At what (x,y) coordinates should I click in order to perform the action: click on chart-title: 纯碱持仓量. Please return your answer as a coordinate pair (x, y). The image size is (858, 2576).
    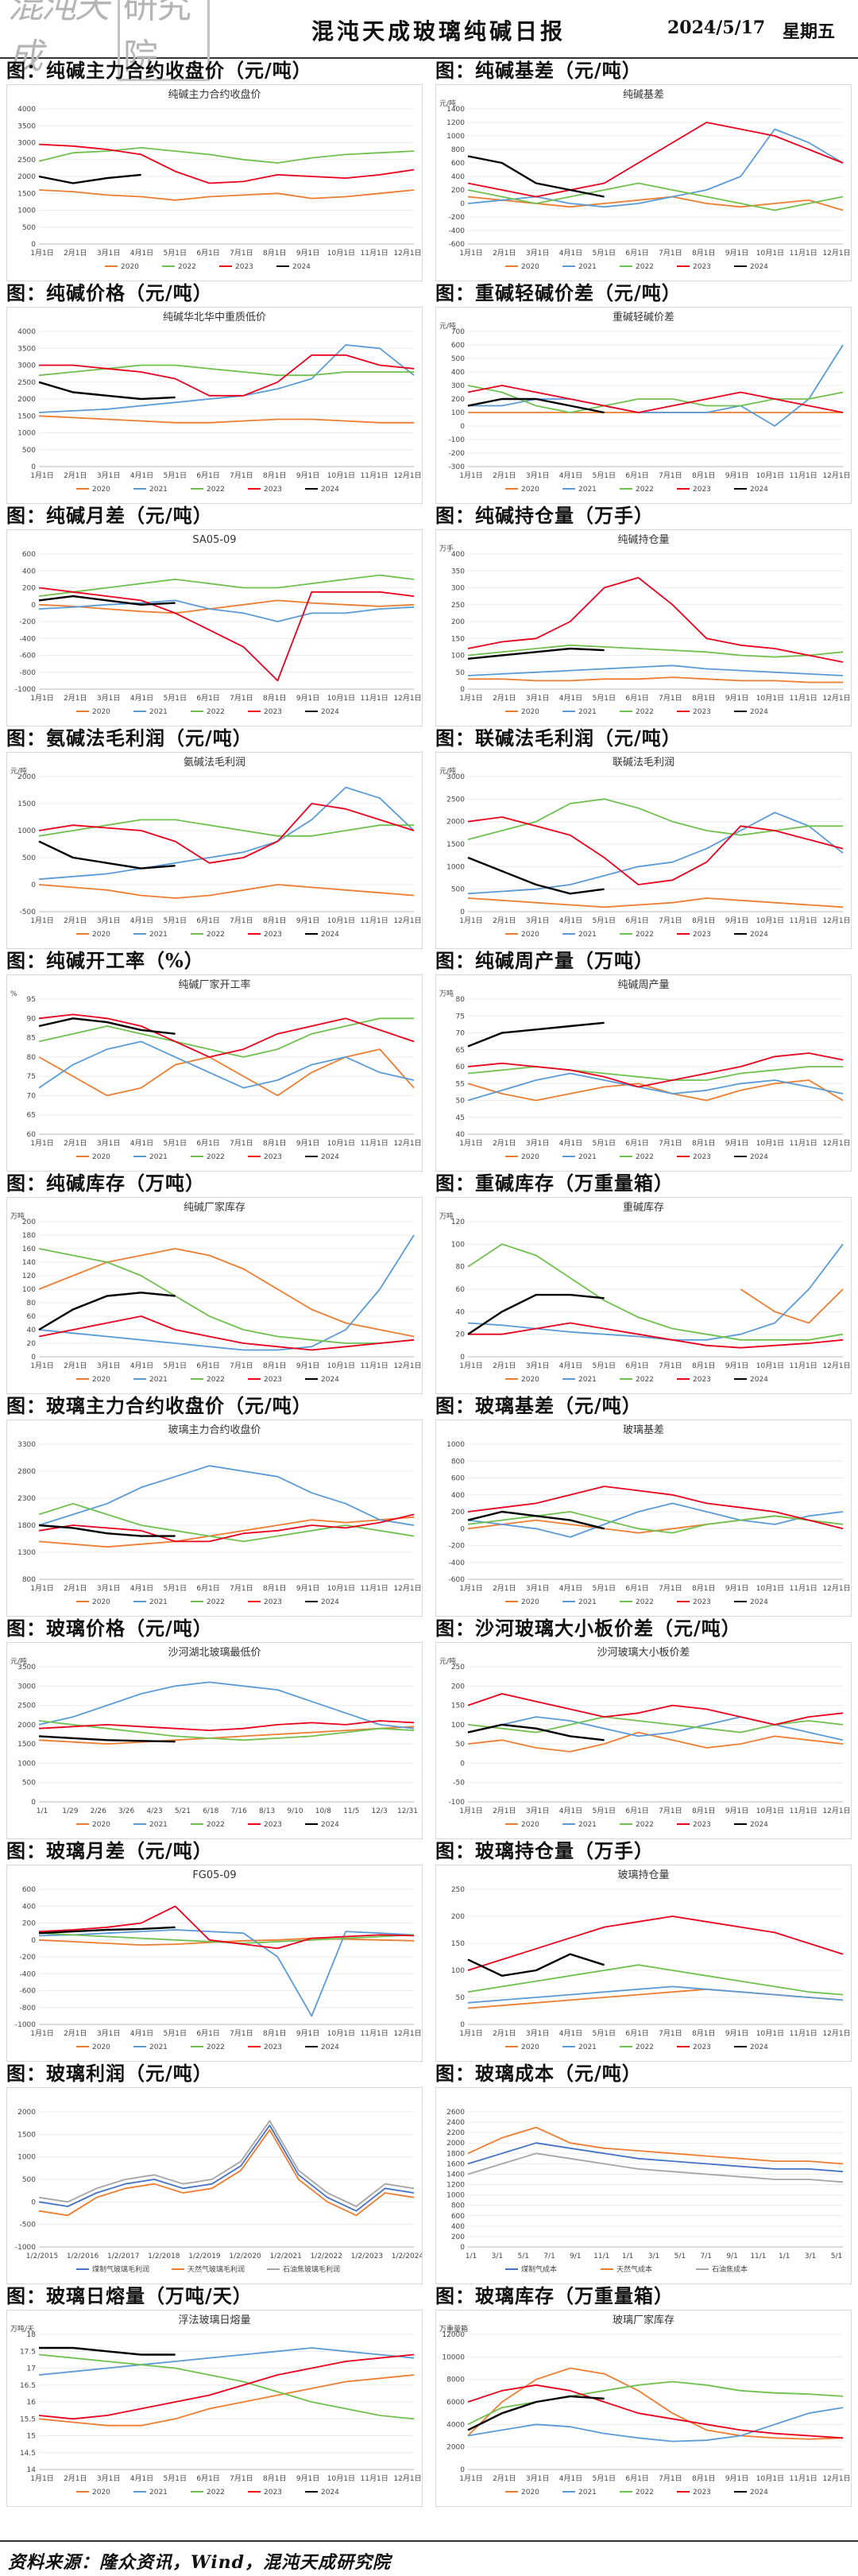
    Looking at the image, I should click on (643, 540).